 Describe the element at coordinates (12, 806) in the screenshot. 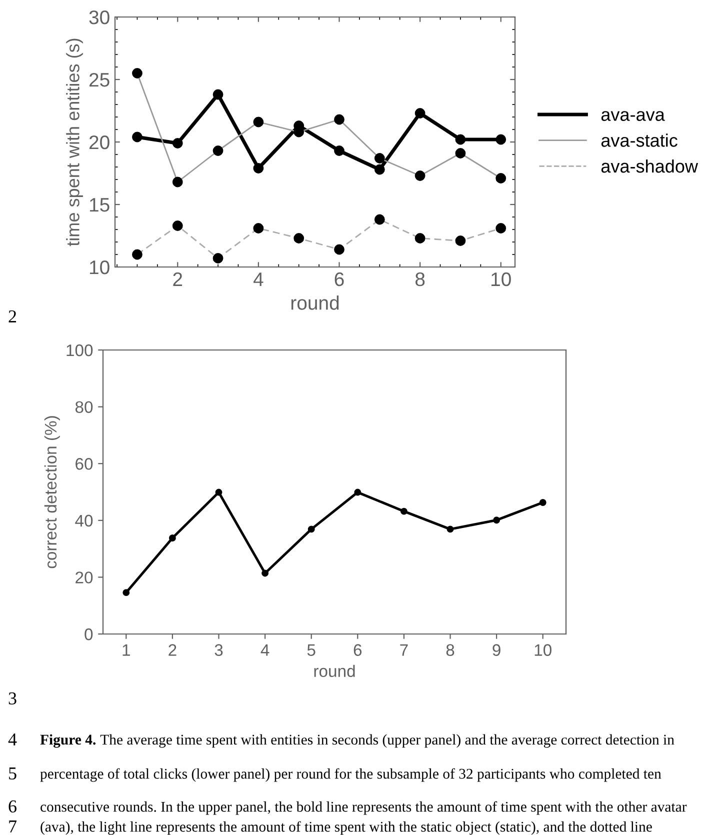

I see `text: 6` at that location.